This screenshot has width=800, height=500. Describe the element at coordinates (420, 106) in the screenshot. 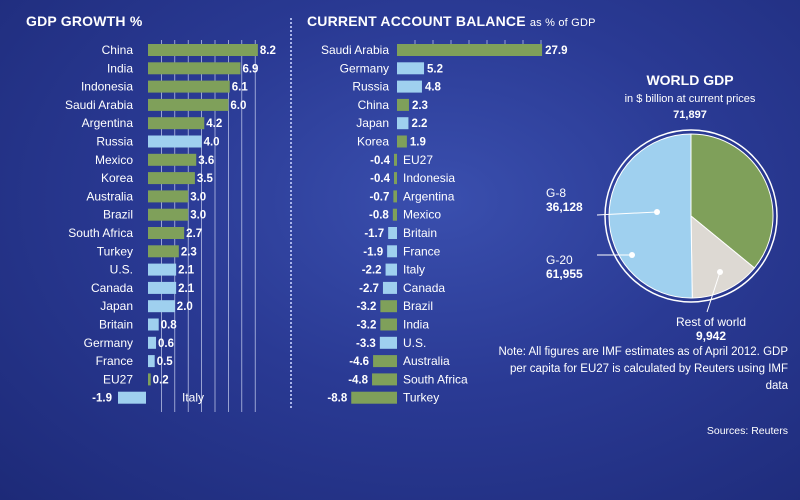

I see `data-label: 2.3` at that location.